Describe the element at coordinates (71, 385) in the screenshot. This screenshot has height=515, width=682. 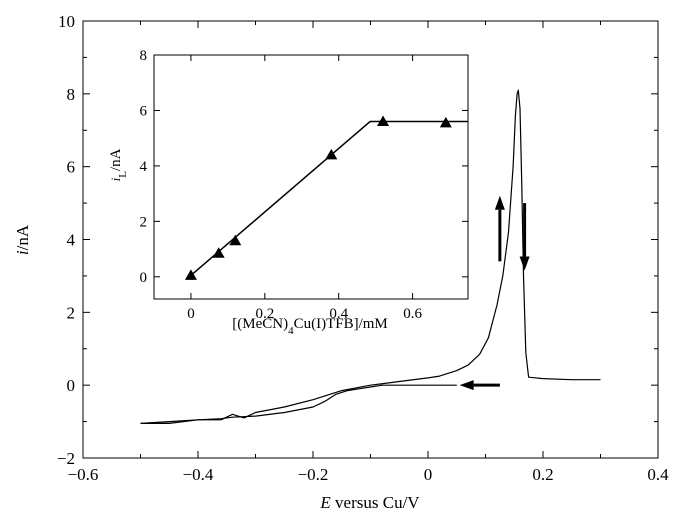
I see `main-y-tick-label: 0` at that location.